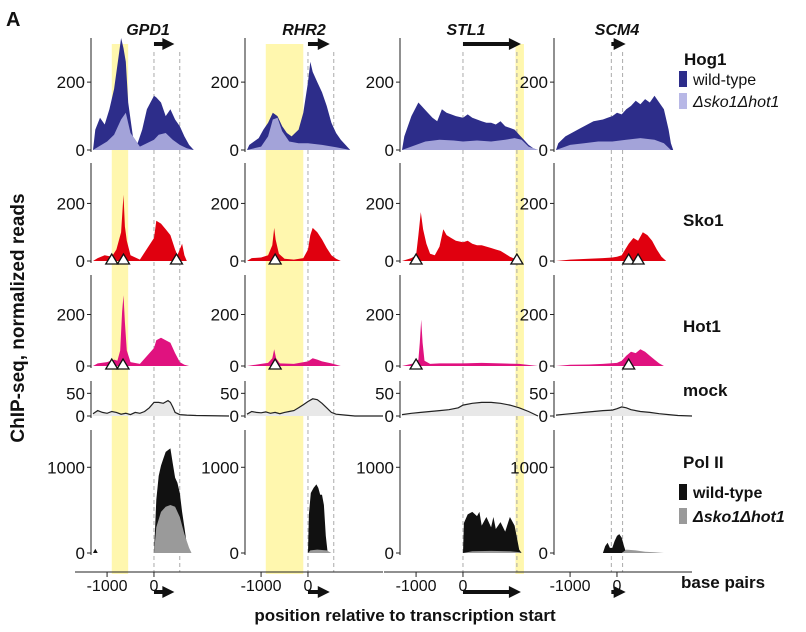  Describe the element at coordinates (470, 532) in the screenshot. I see `series-pol2_wt-stl1` at that location.